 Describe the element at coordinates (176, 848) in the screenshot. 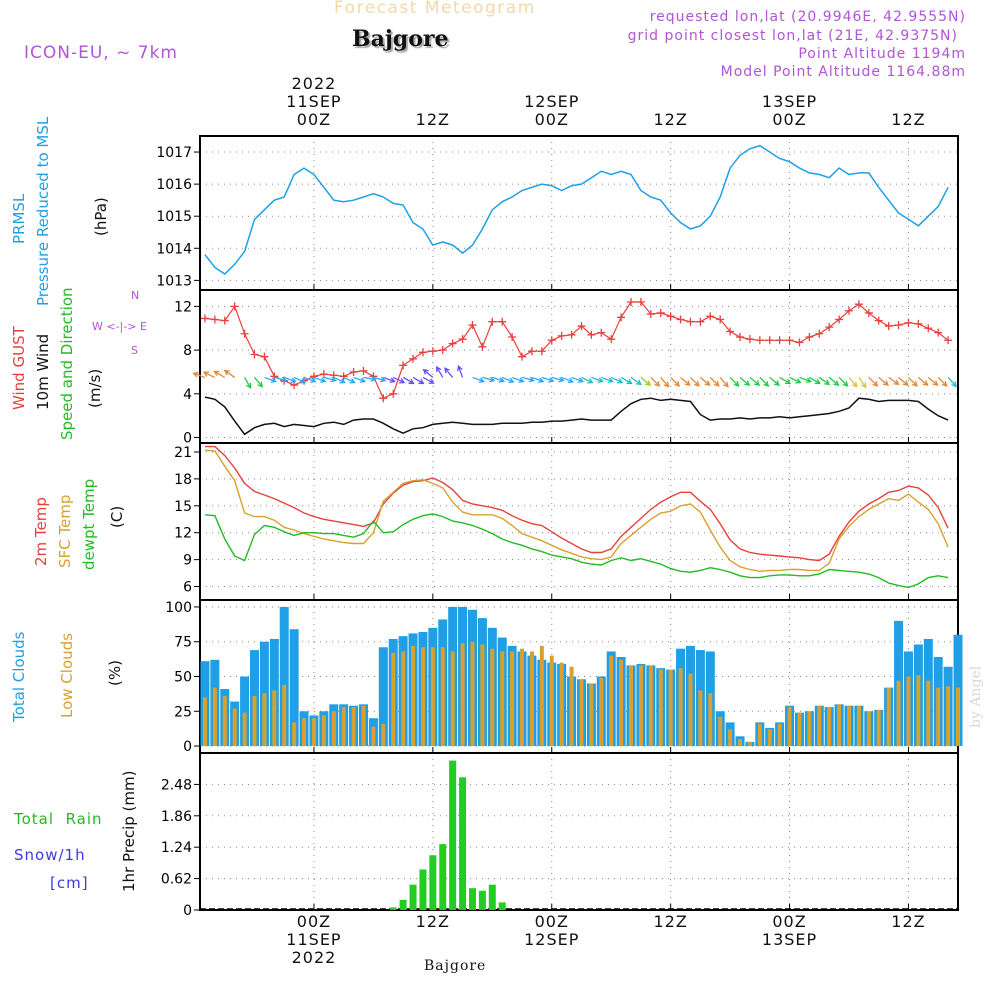

I see `y-tick-label: 1.24` at that location.